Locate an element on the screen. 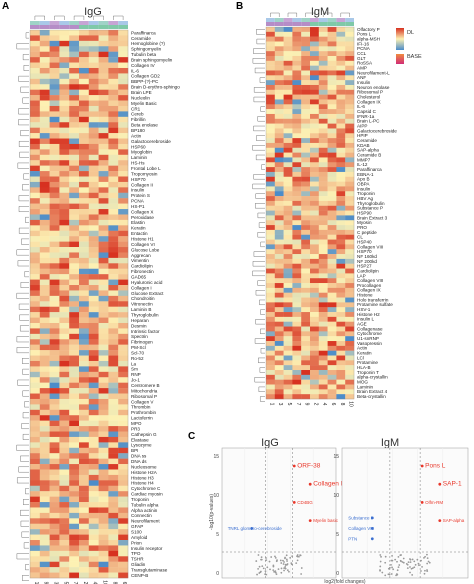 This screenshot has width=474, height=584. row-label: Nucleolin is located at coordinates (140, 97).